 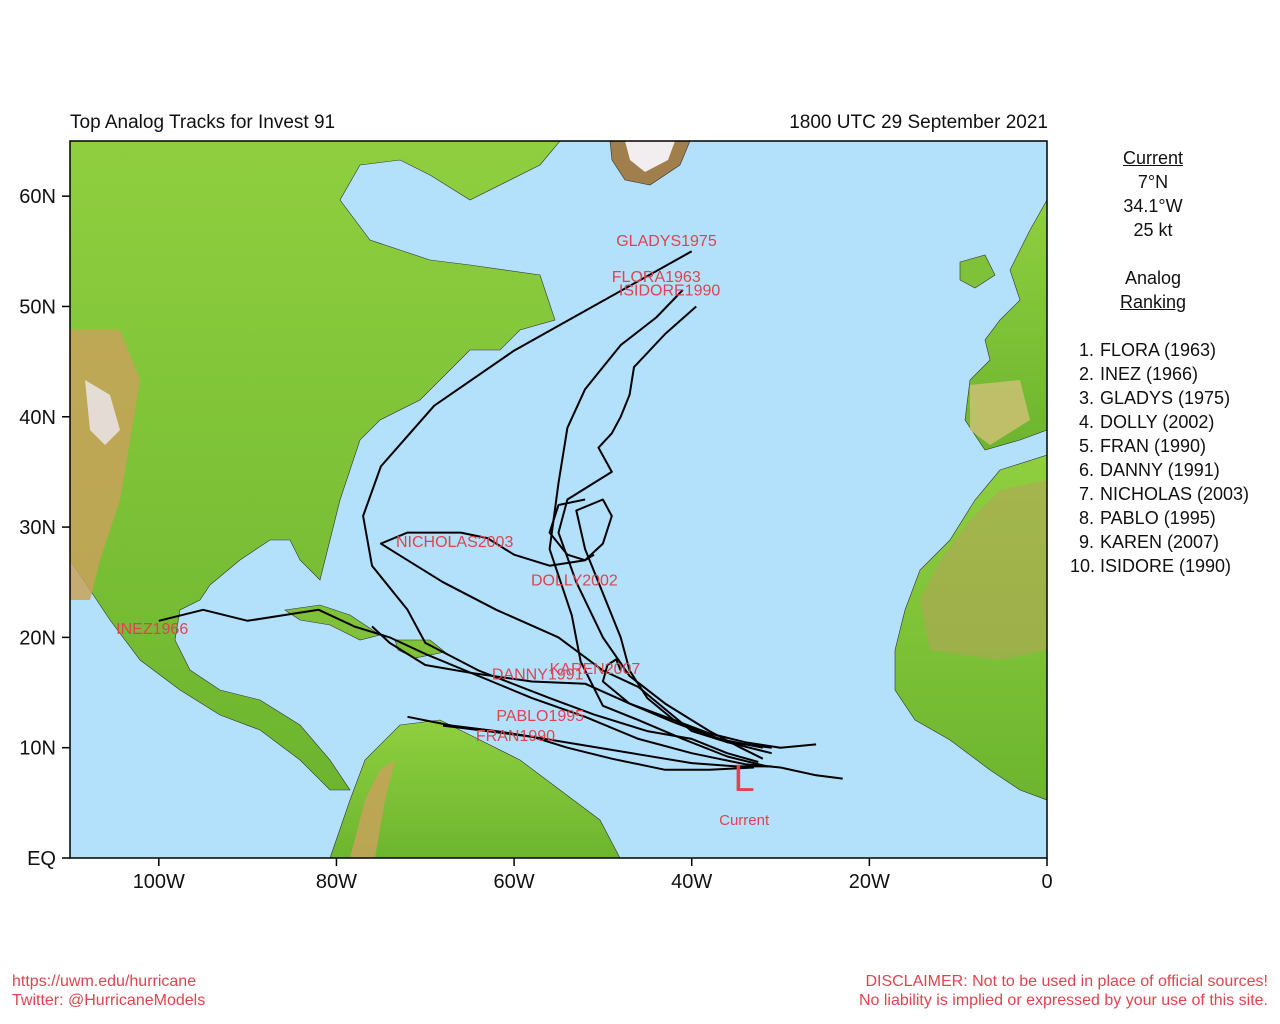 What do you see at coordinates (1153, 446) in the screenshot?
I see `analog-rank-name: FRAN (1990)` at bounding box center [1153, 446].